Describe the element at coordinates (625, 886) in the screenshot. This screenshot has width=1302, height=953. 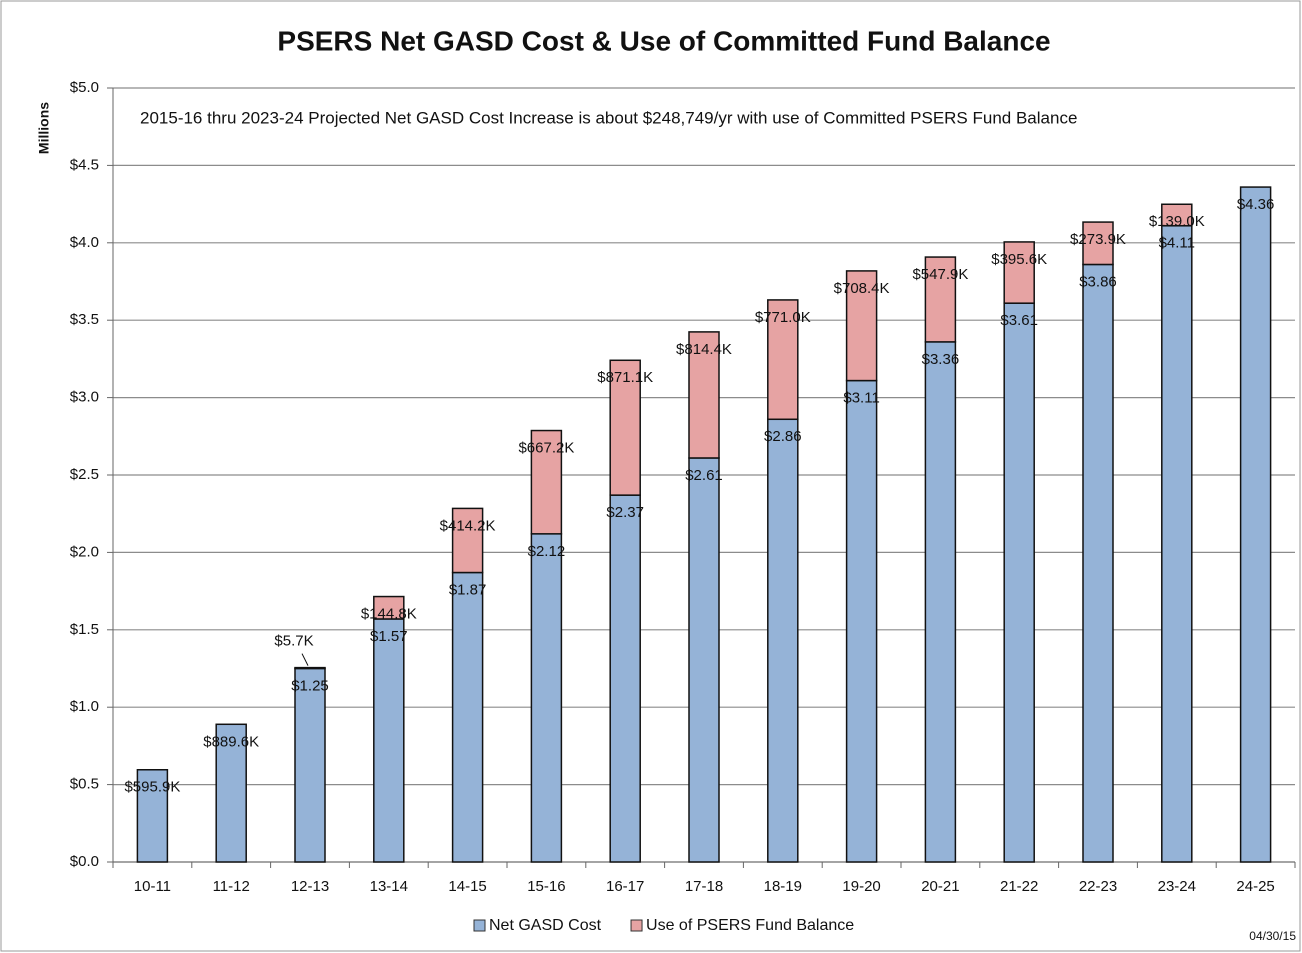
I see `x-tick-label: 16-17` at that location.